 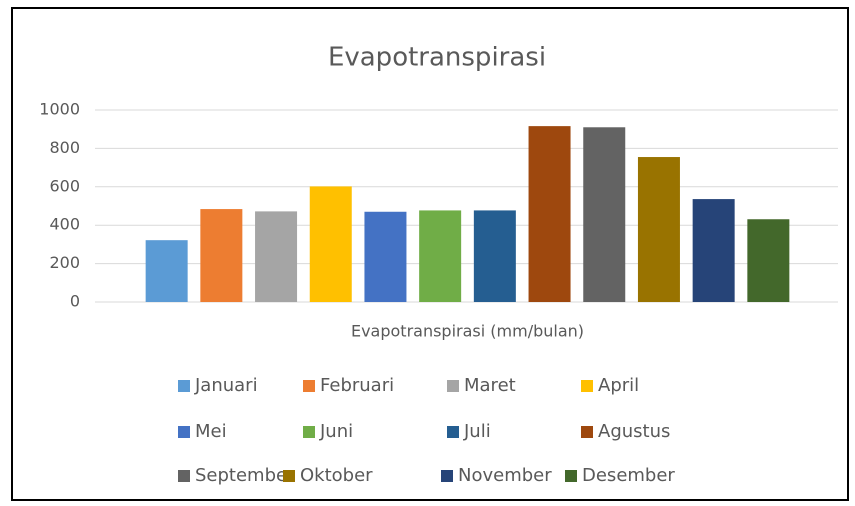 What do you see at coordinates (75, 301) in the screenshot?
I see `y-tick-label: 0` at bounding box center [75, 301].